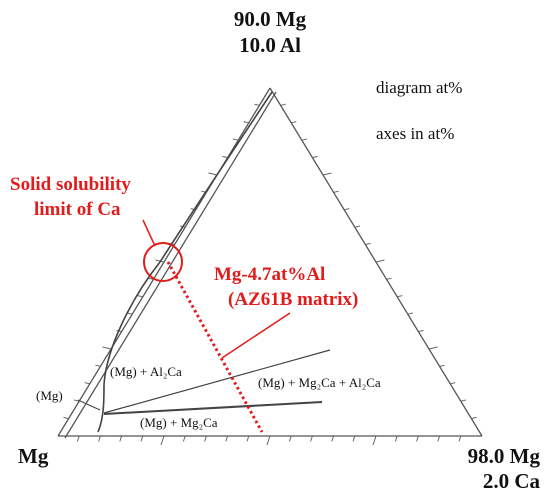  I want to click on phase-label: (Mg) + Mg₂Ca, so click(179, 422).